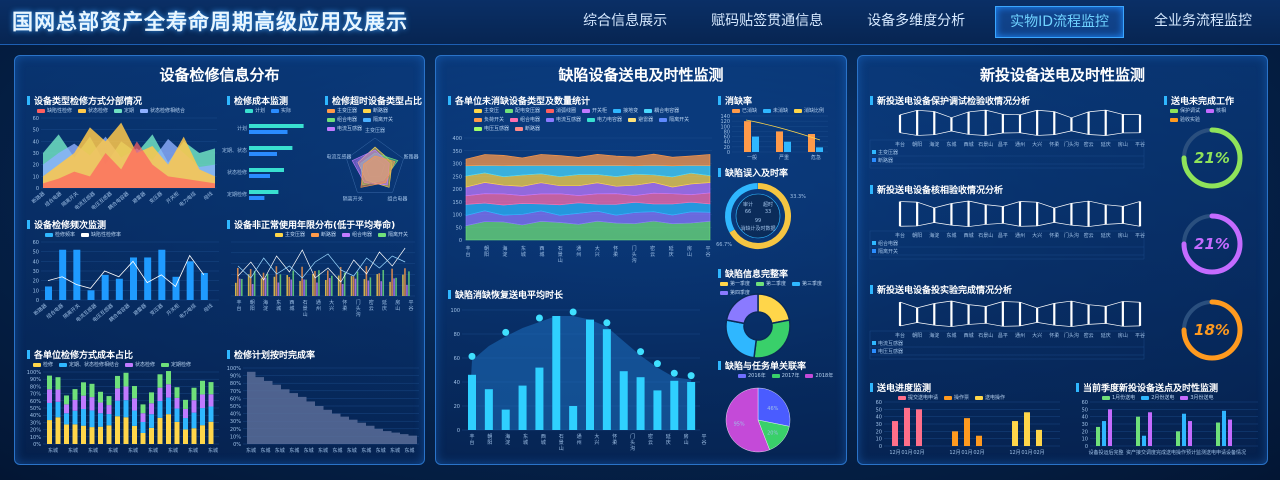  I want to click on legend-item: 避雷器, so click(640, 119).